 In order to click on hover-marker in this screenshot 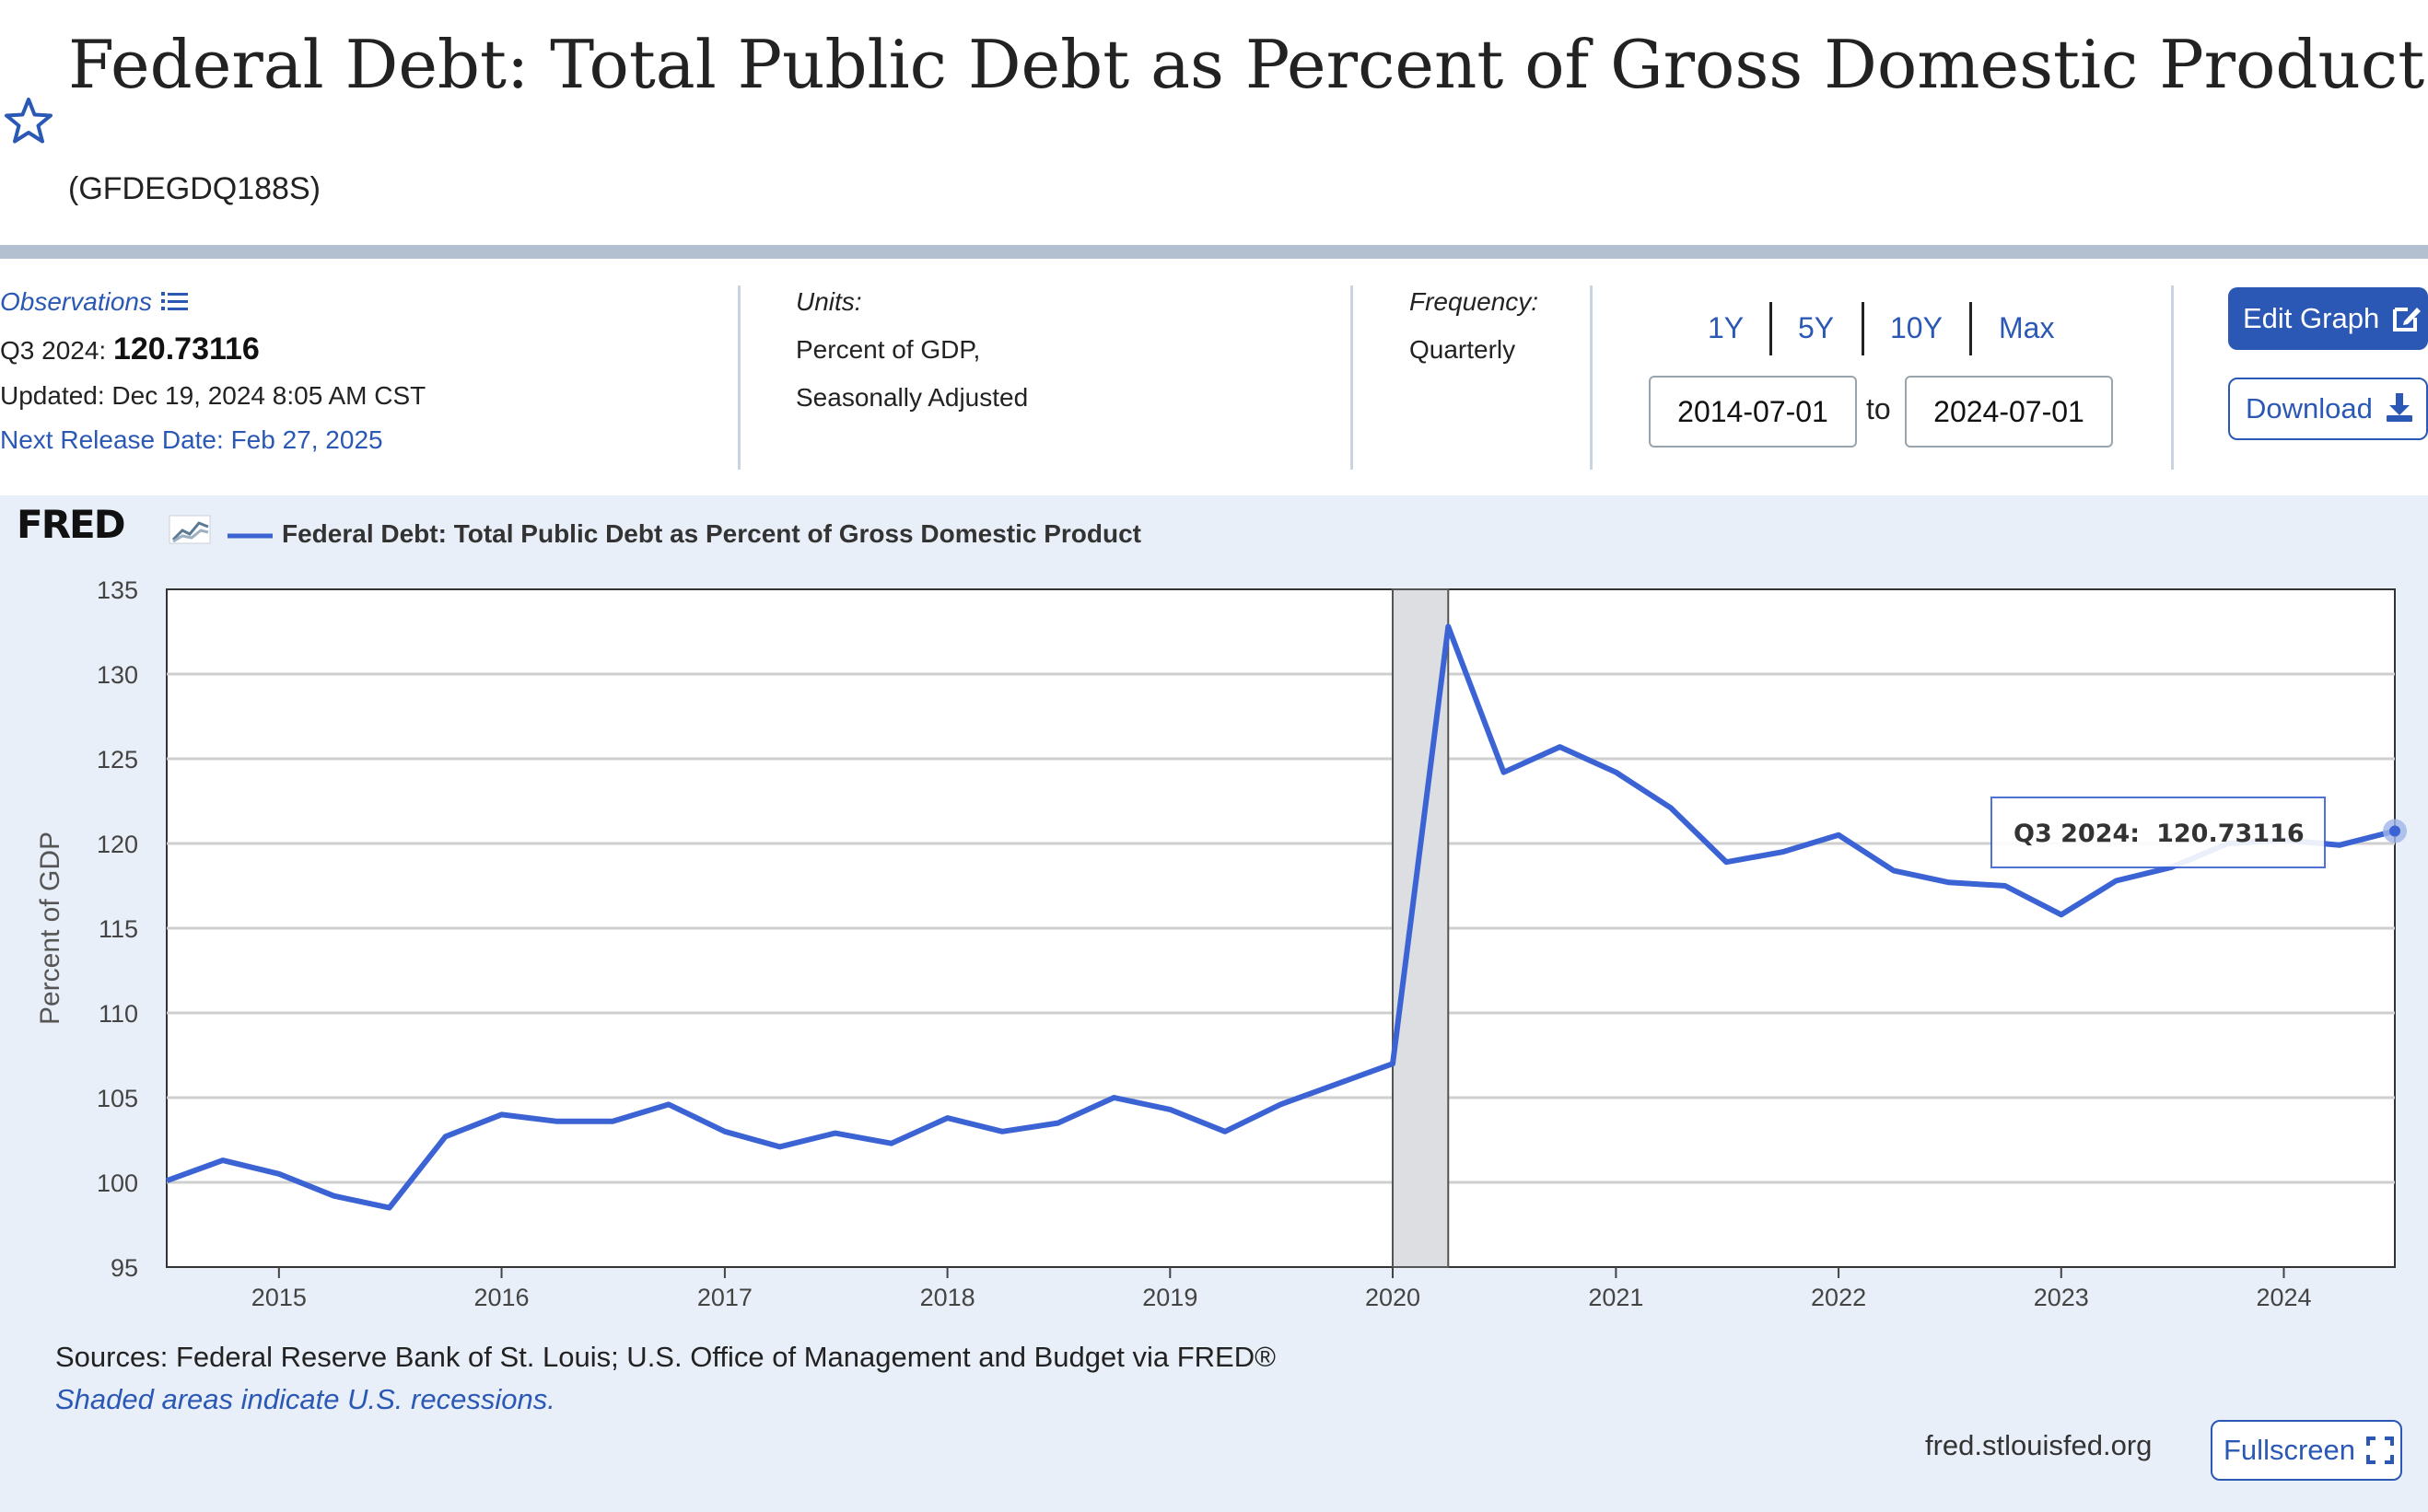, I will do `click(2394, 831)`.